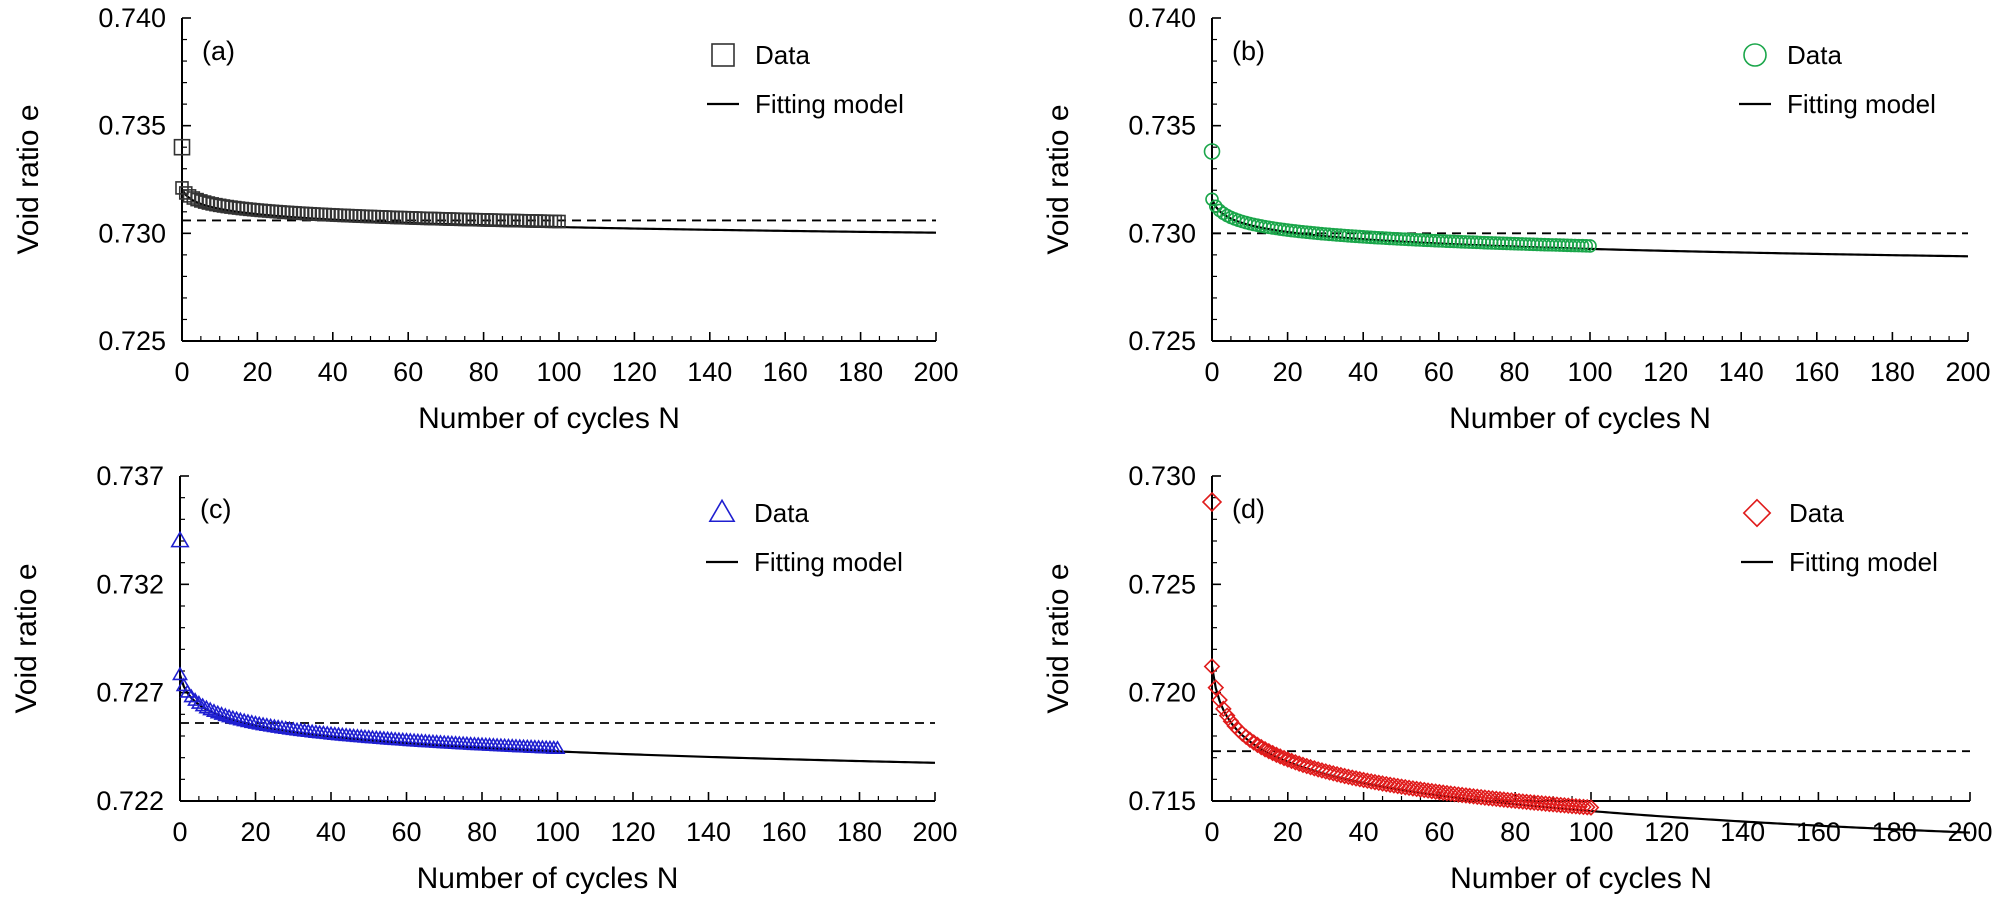  I want to click on y-tick-label: 0.722, so click(130, 801).